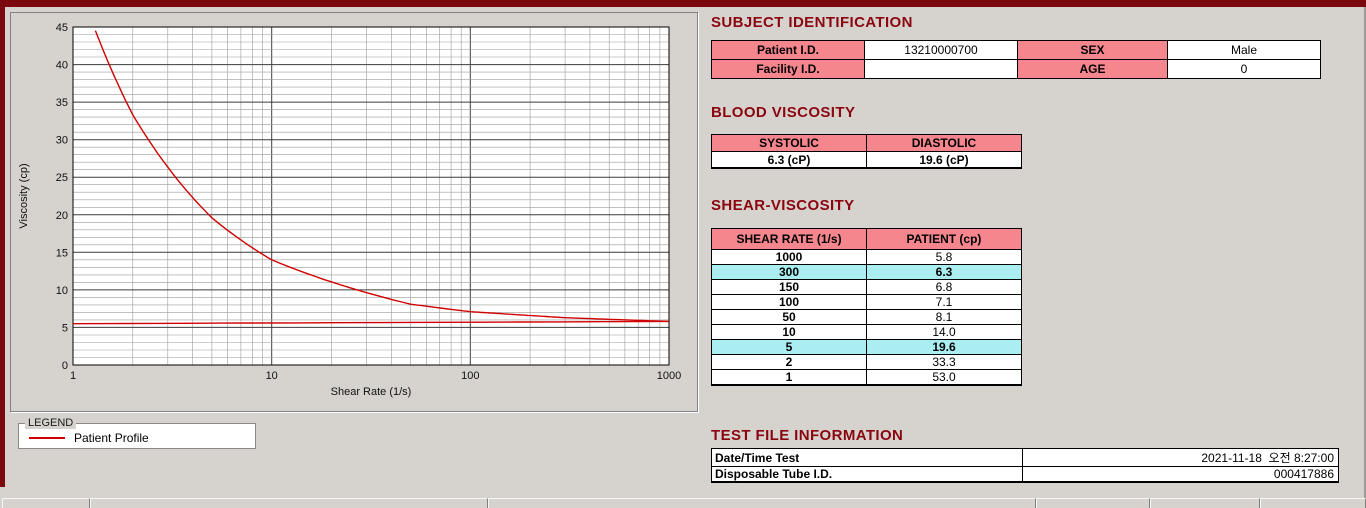 The width and height of the screenshot is (1366, 508). I want to click on y-tick-label: 35, so click(62, 103).